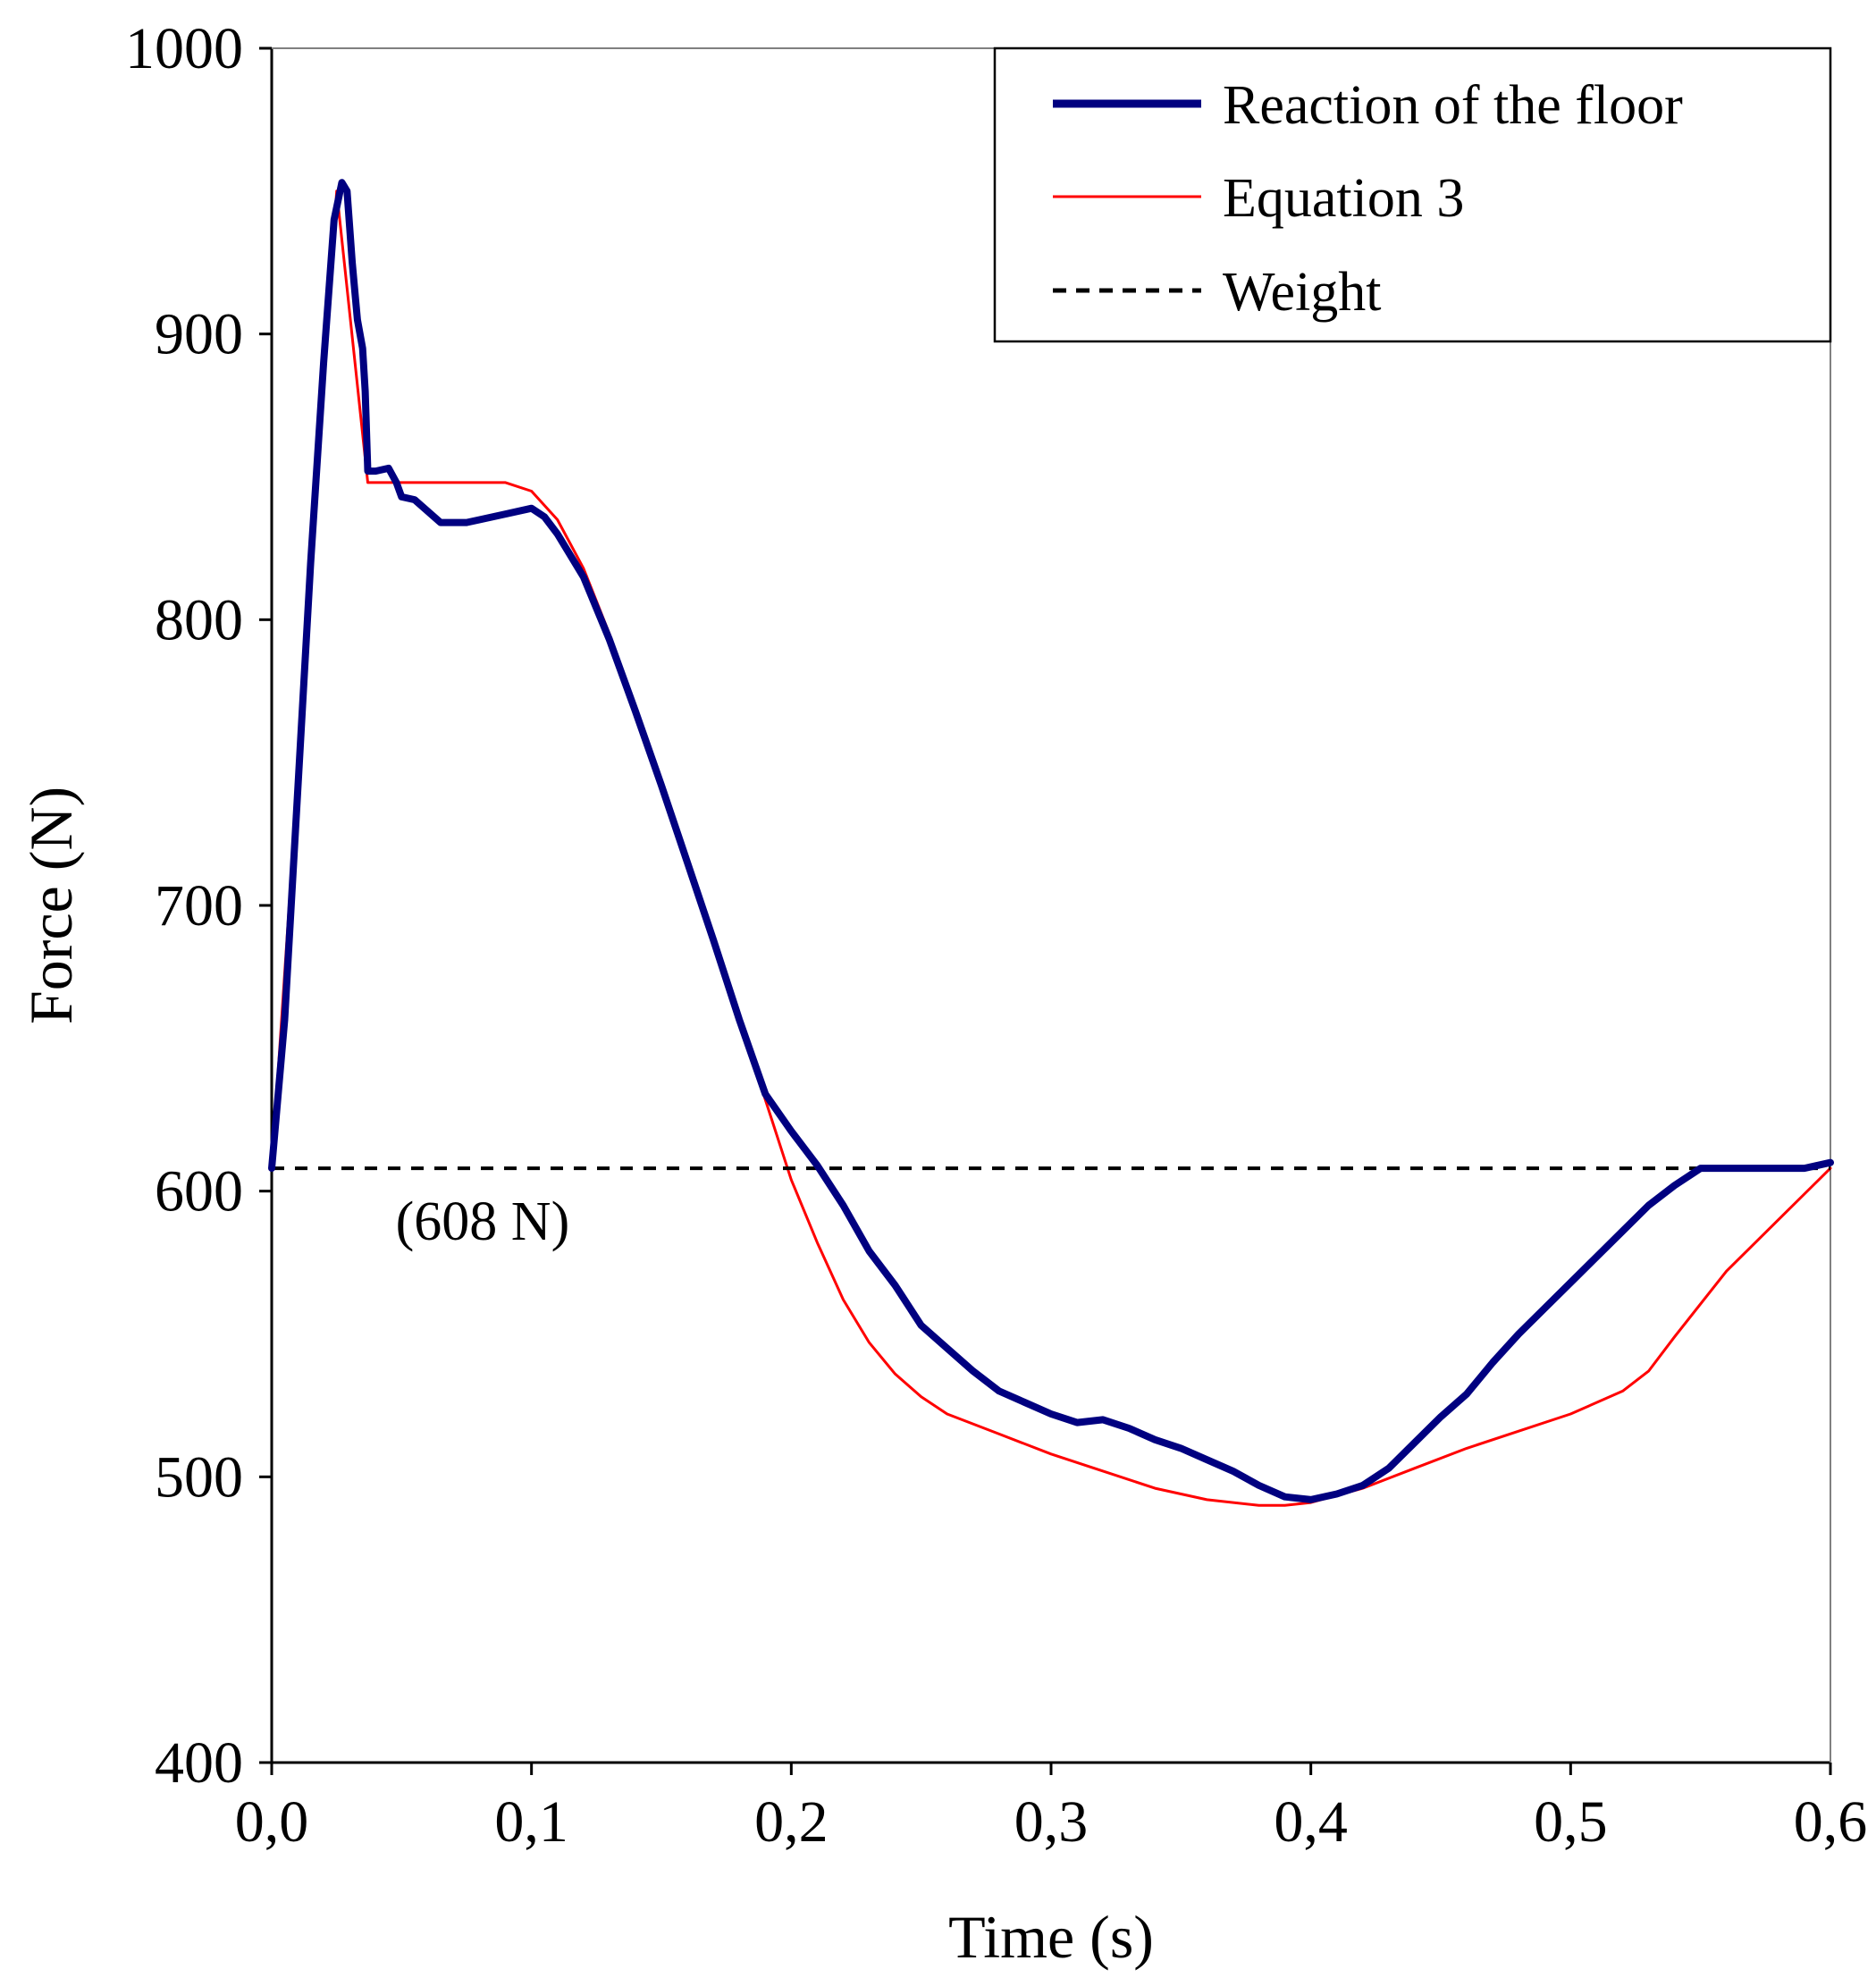  I want to click on x-tick-label: 0,3, so click(1051, 1822).